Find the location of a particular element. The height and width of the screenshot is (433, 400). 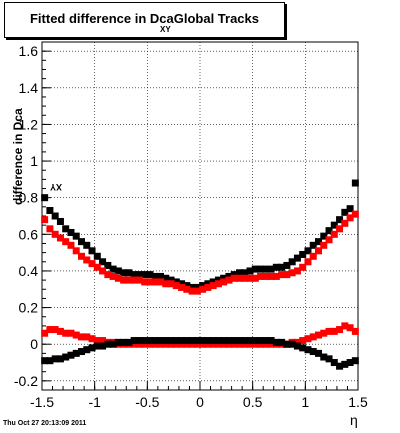

y-axis-label: difference in Dca XY is located at coordinates (36, 135).